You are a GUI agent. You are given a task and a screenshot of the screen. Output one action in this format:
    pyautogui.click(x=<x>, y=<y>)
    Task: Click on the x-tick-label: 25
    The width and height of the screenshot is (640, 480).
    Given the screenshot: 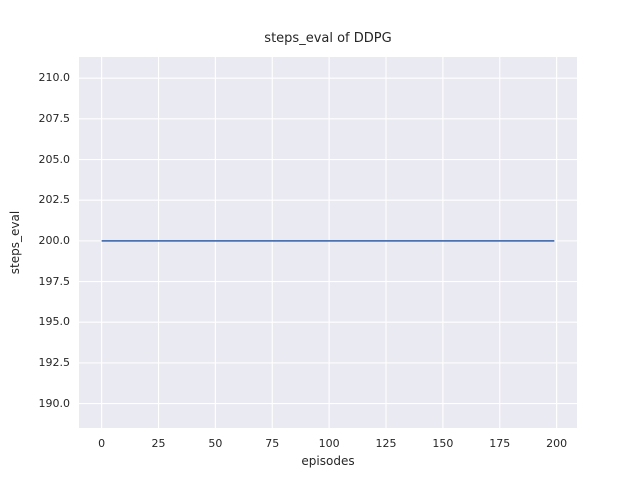 What is the action you would take?
    pyautogui.click(x=158, y=443)
    